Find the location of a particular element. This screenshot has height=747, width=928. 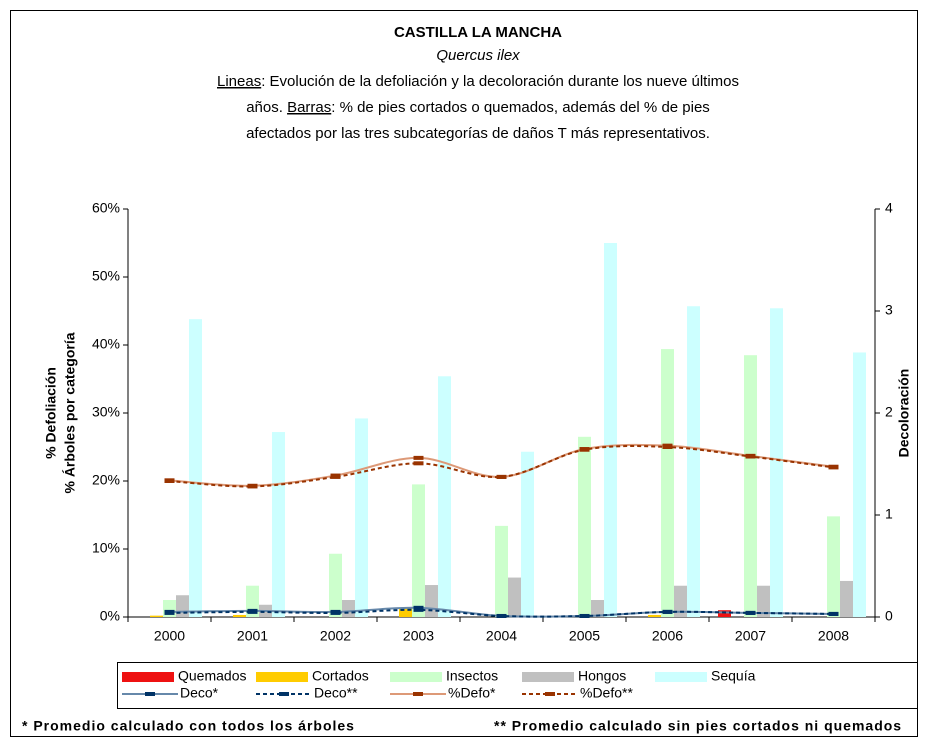

y-tick-label: 40% is located at coordinates (106, 344).